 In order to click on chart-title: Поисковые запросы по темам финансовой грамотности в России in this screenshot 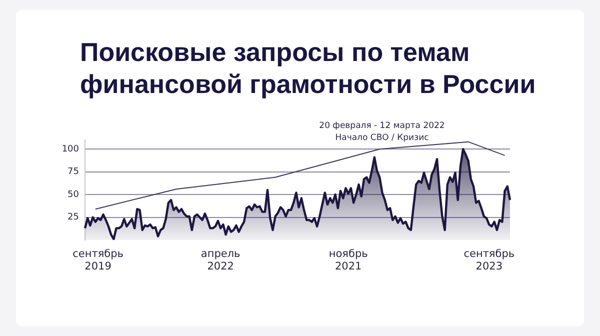, I will do `click(308, 68)`.